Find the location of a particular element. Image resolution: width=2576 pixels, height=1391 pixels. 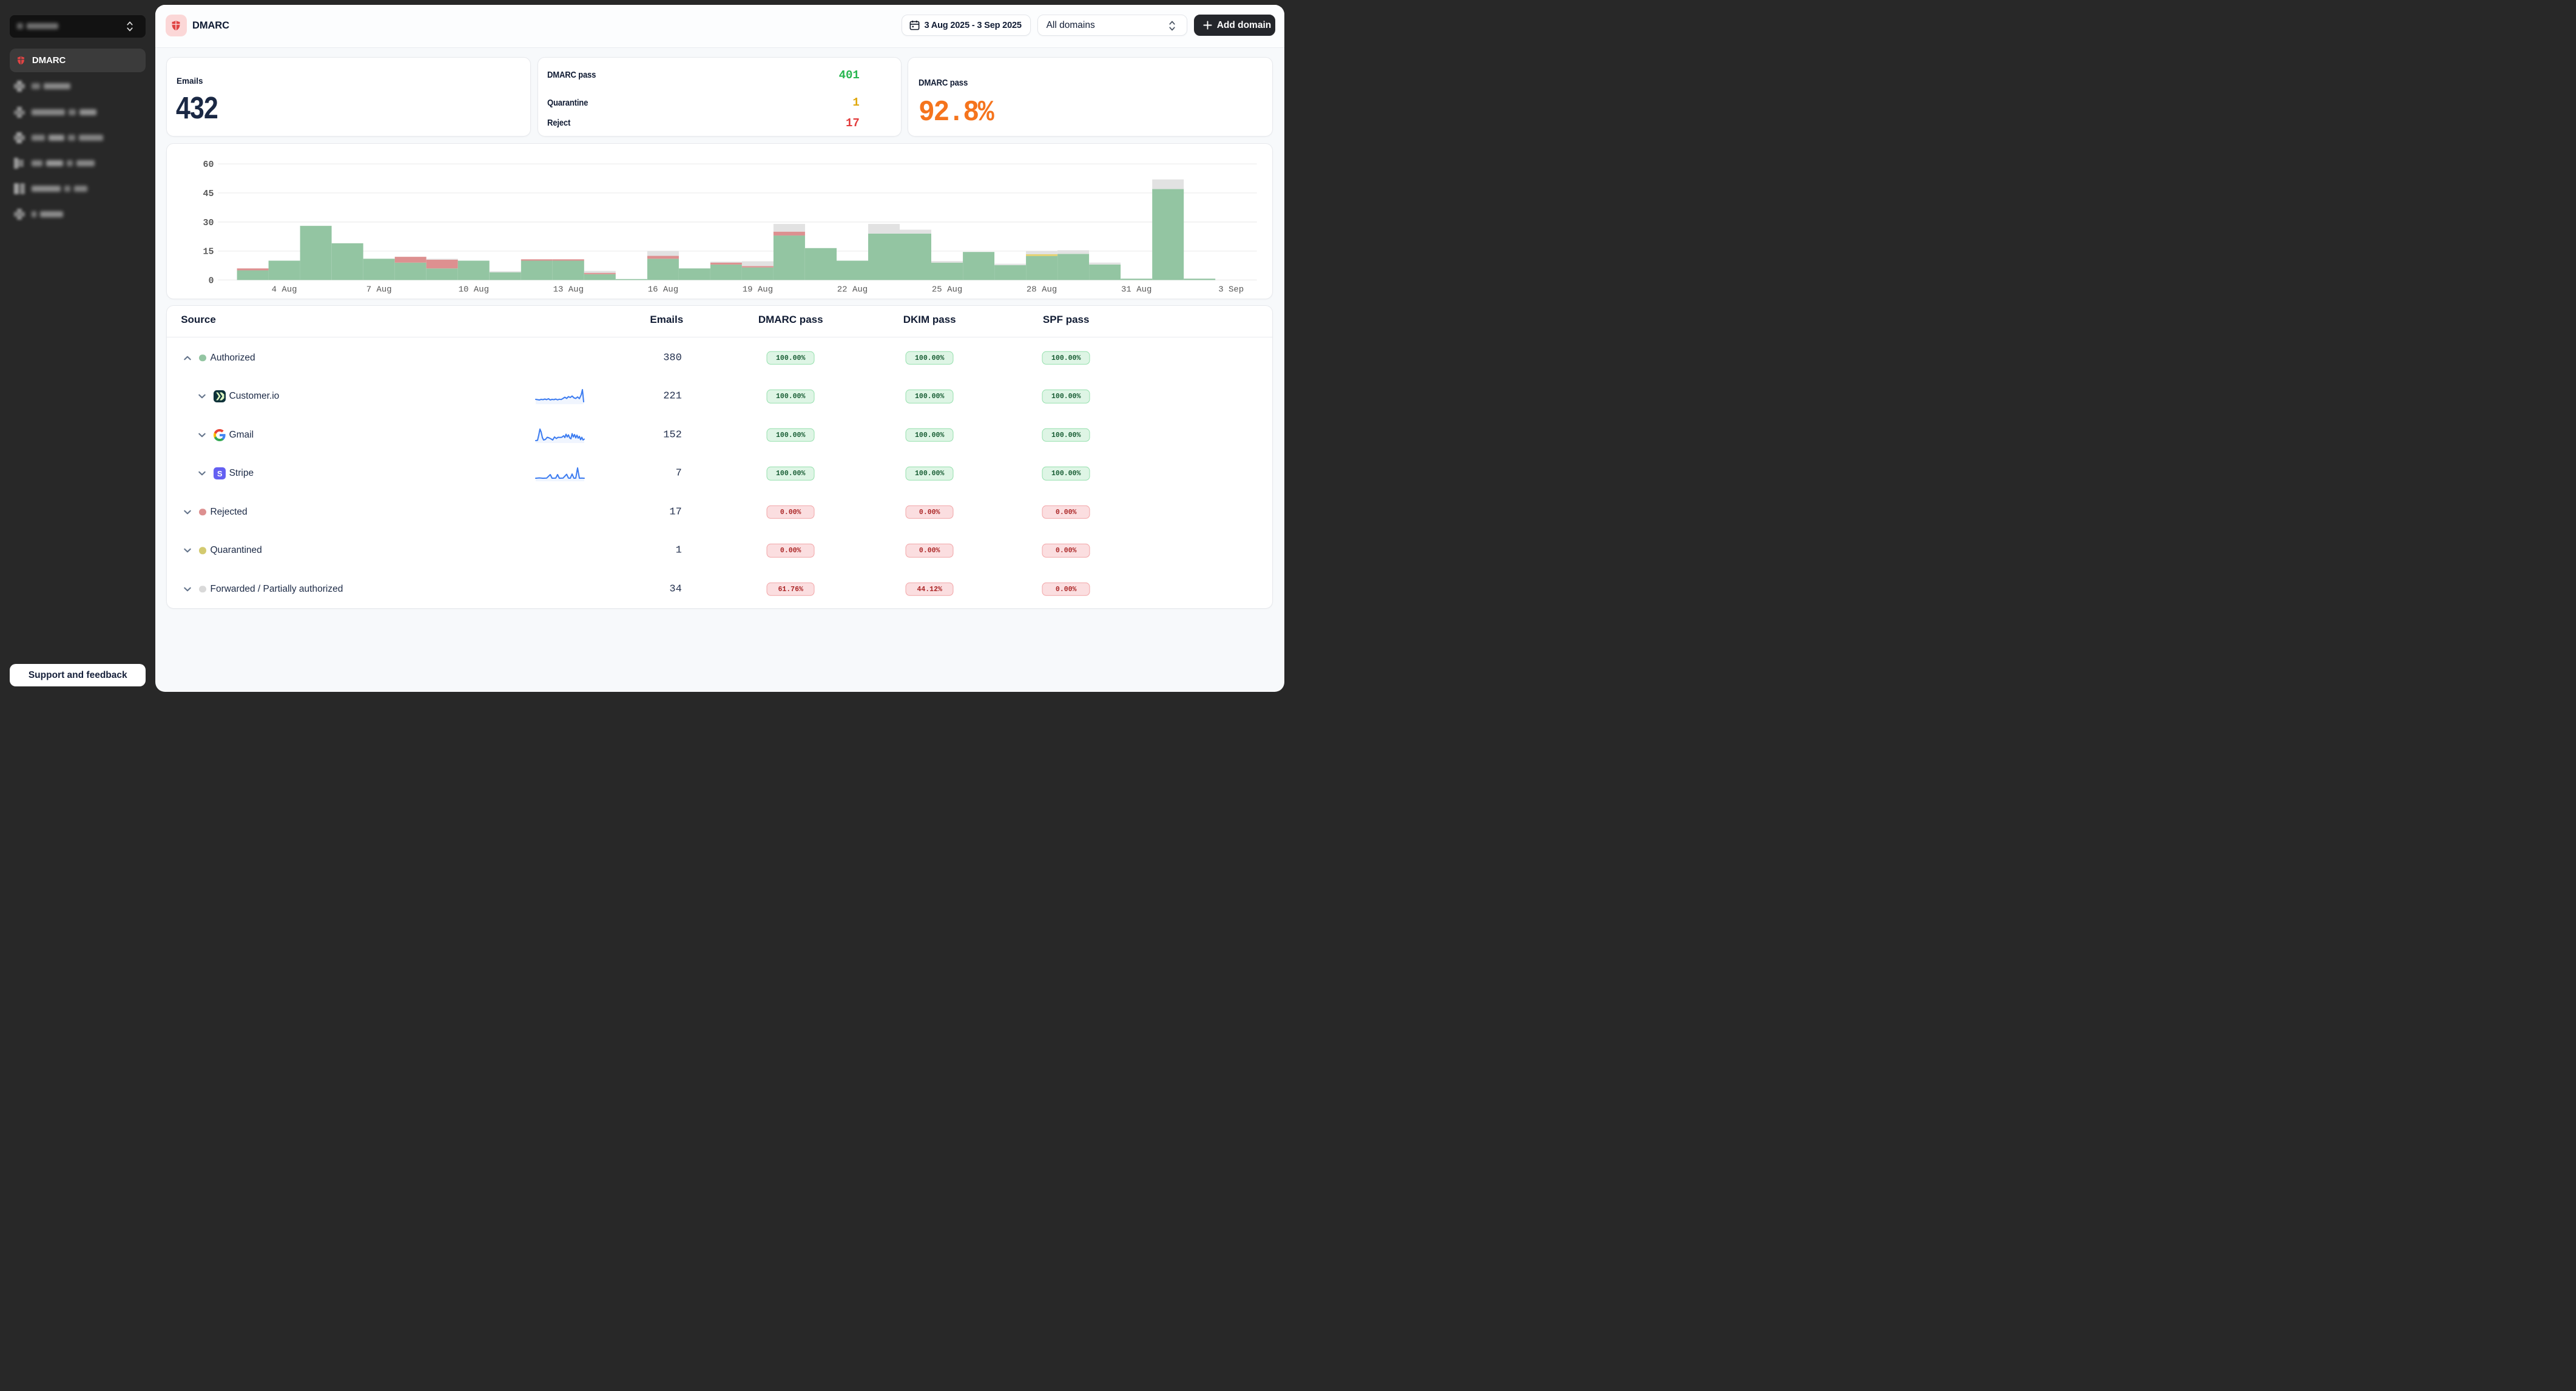

svg-text: 45 is located at coordinates (208, 193).